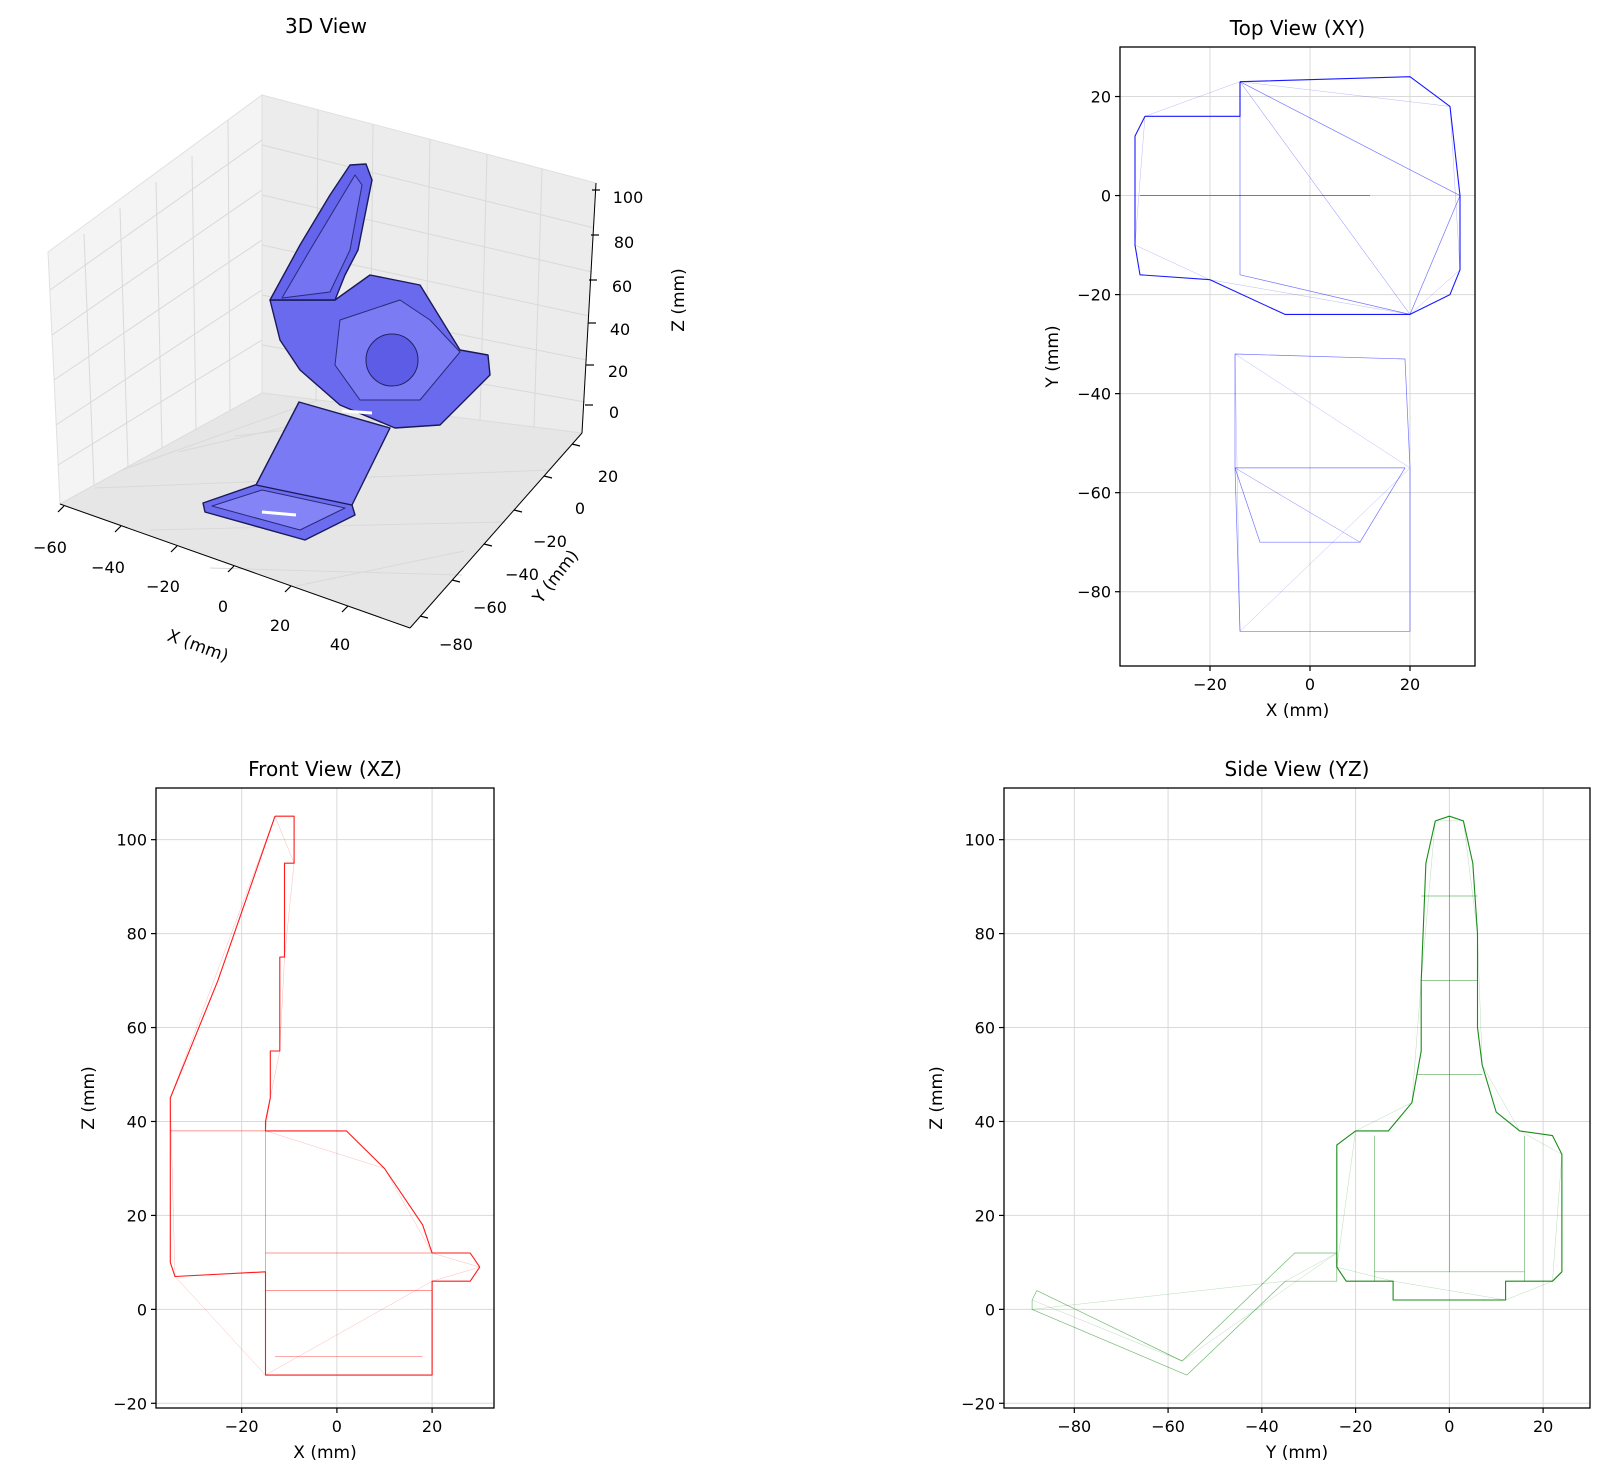  Describe the element at coordinates (522, 574) in the screenshot. I see `y-tick-label-3d: −40` at that location.